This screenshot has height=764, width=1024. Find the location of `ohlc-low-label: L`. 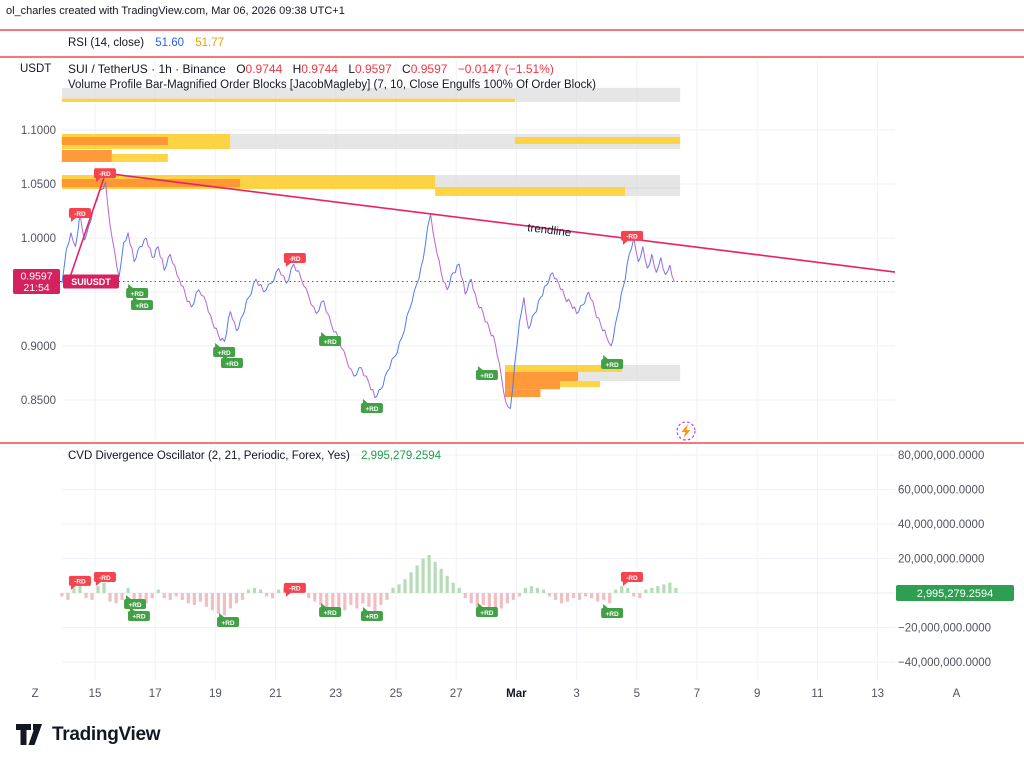

ohlc-low-label: L is located at coordinates (351, 69).